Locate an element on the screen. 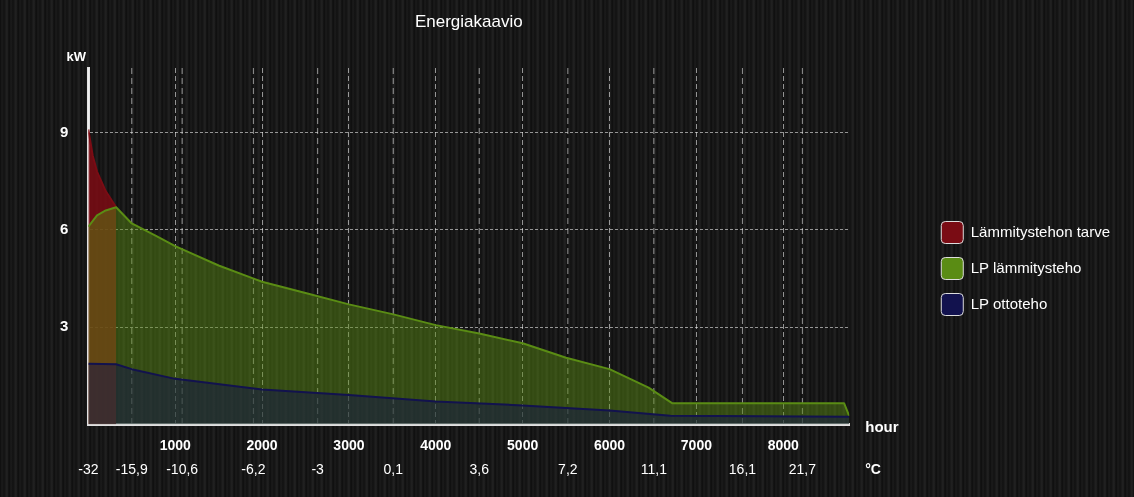 This screenshot has width=1134, height=497. legend-label: LP ottoteho is located at coordinates (1009, 303).